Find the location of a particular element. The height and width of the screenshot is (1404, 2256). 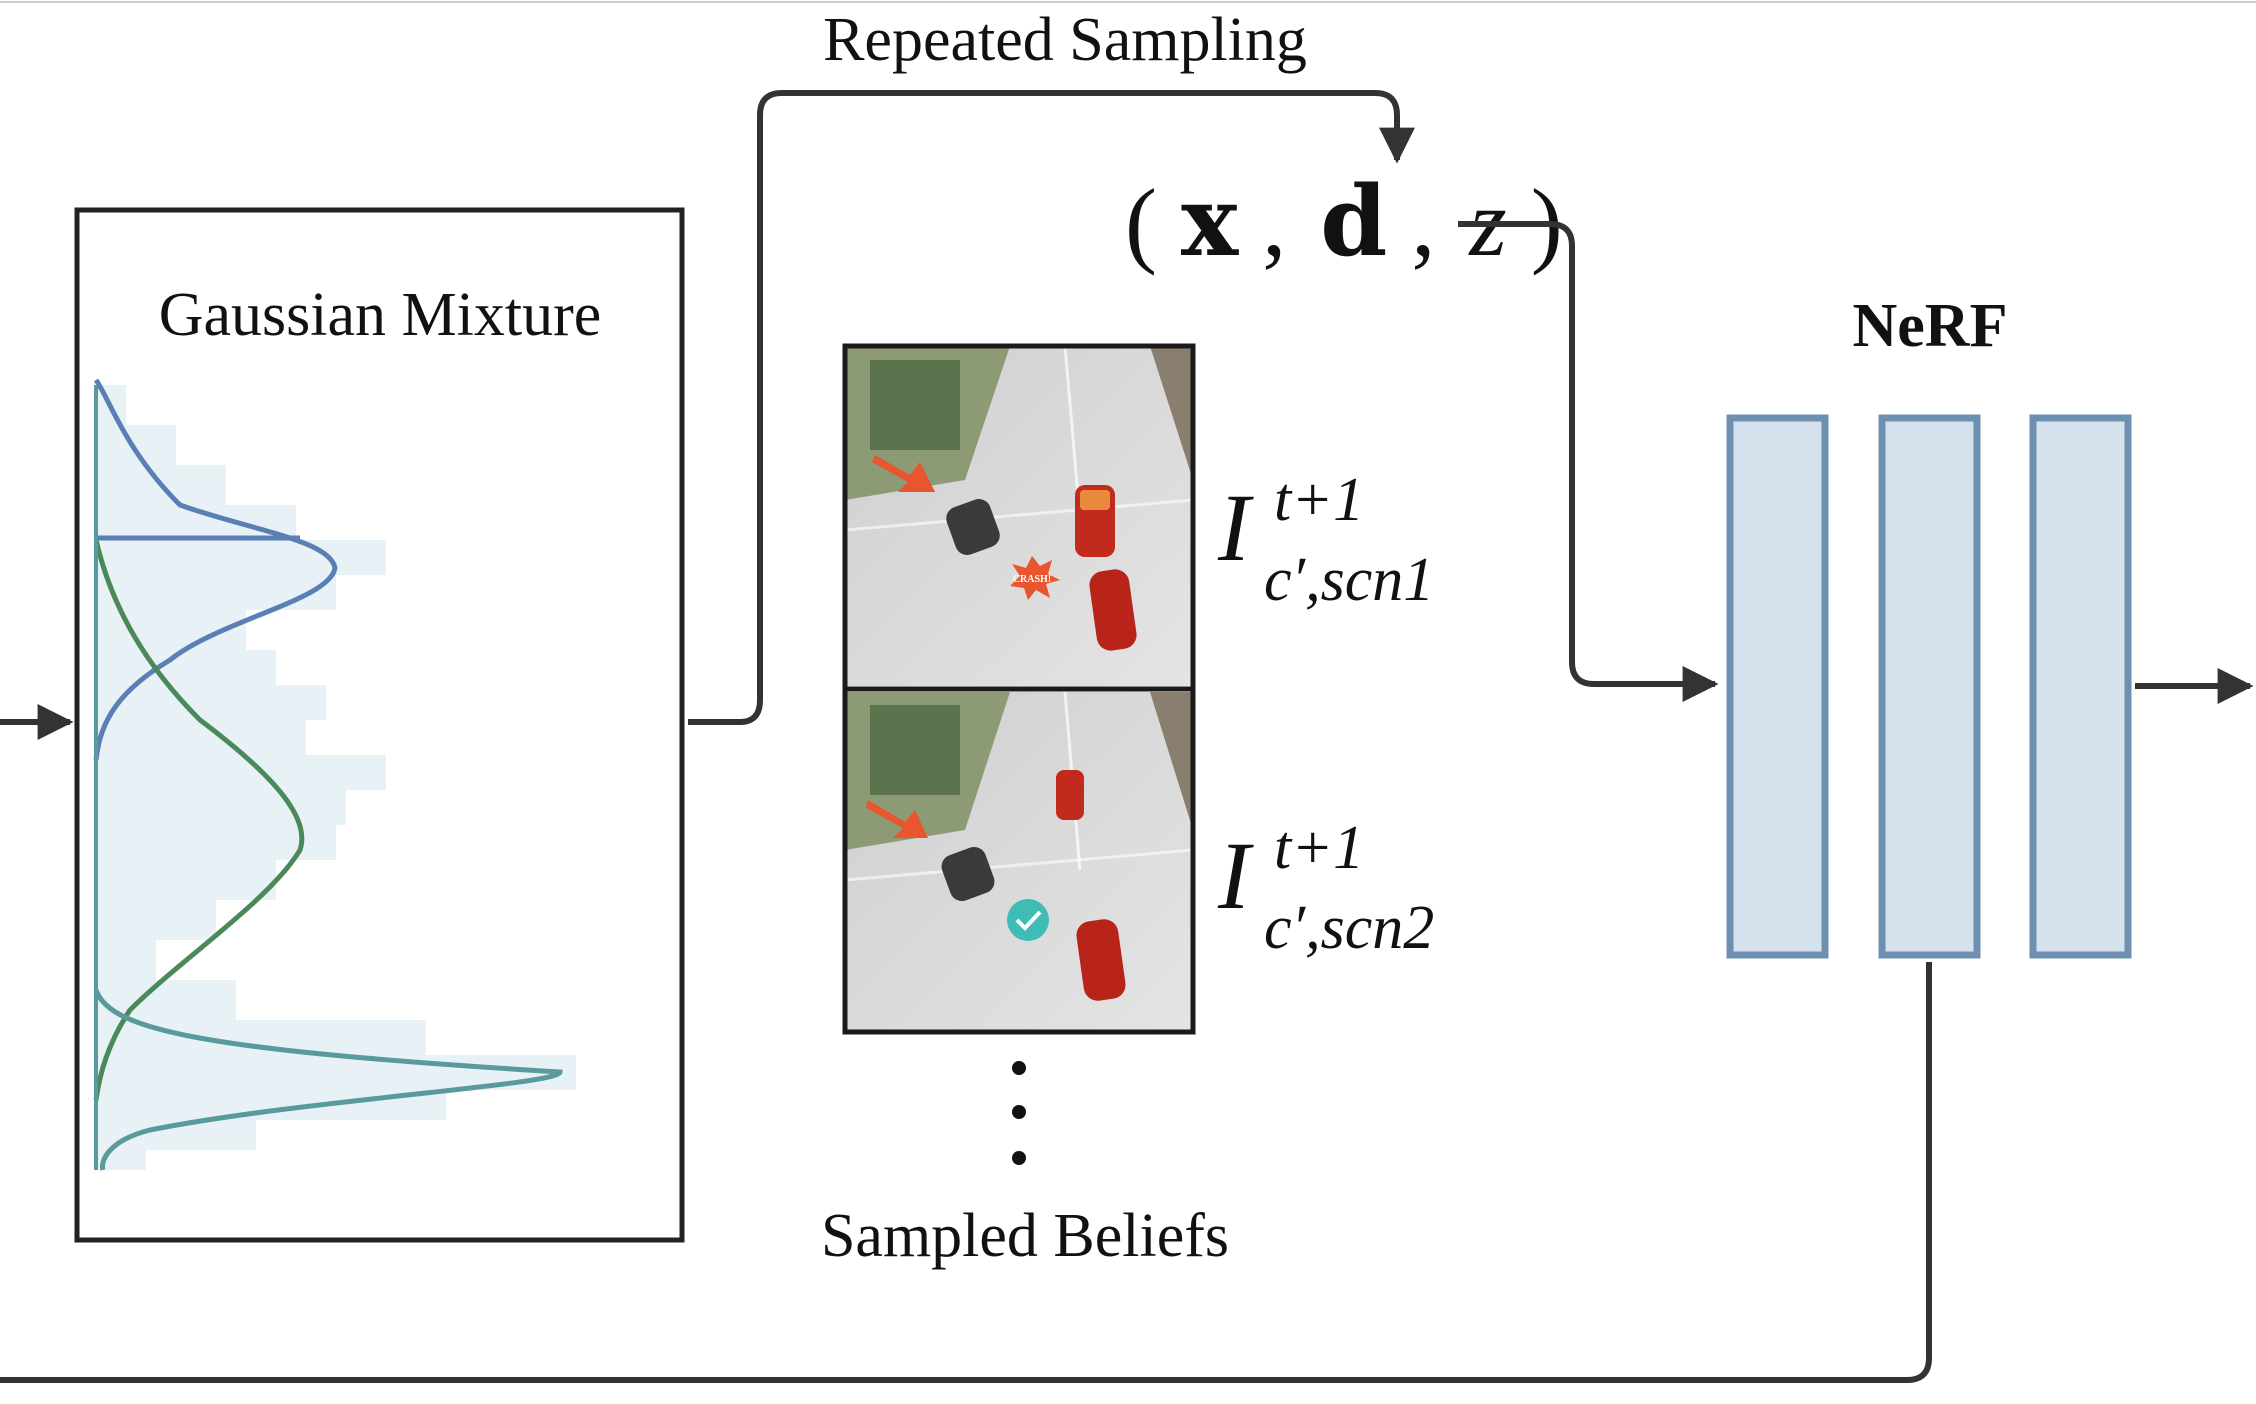

tuple-x: x is located at coordinates (1210, 221).